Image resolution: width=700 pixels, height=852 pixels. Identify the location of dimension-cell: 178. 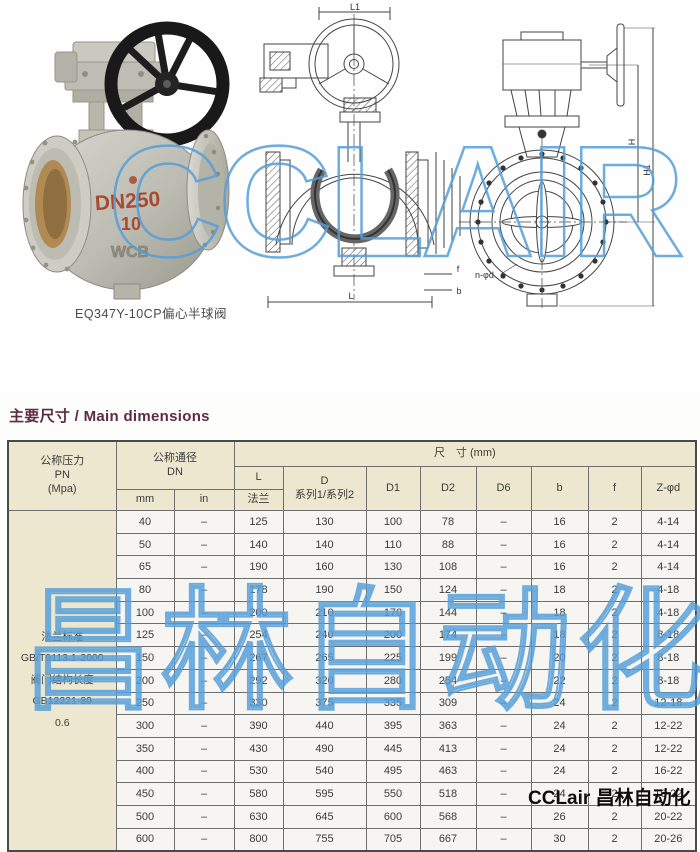
(258, 590).